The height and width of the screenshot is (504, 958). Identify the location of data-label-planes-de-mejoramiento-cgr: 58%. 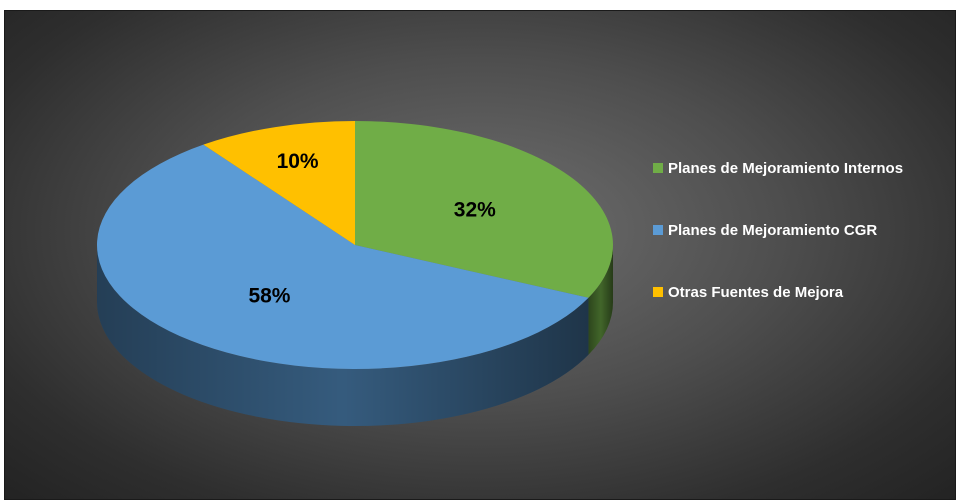
(269, 296).